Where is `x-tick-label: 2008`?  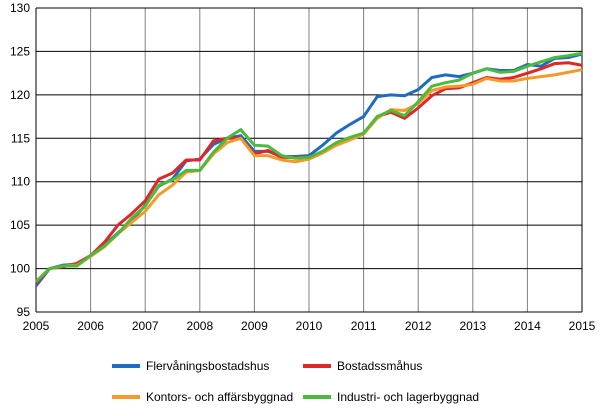
x-tick-label: 2008 is located at coordinates (199, 326).